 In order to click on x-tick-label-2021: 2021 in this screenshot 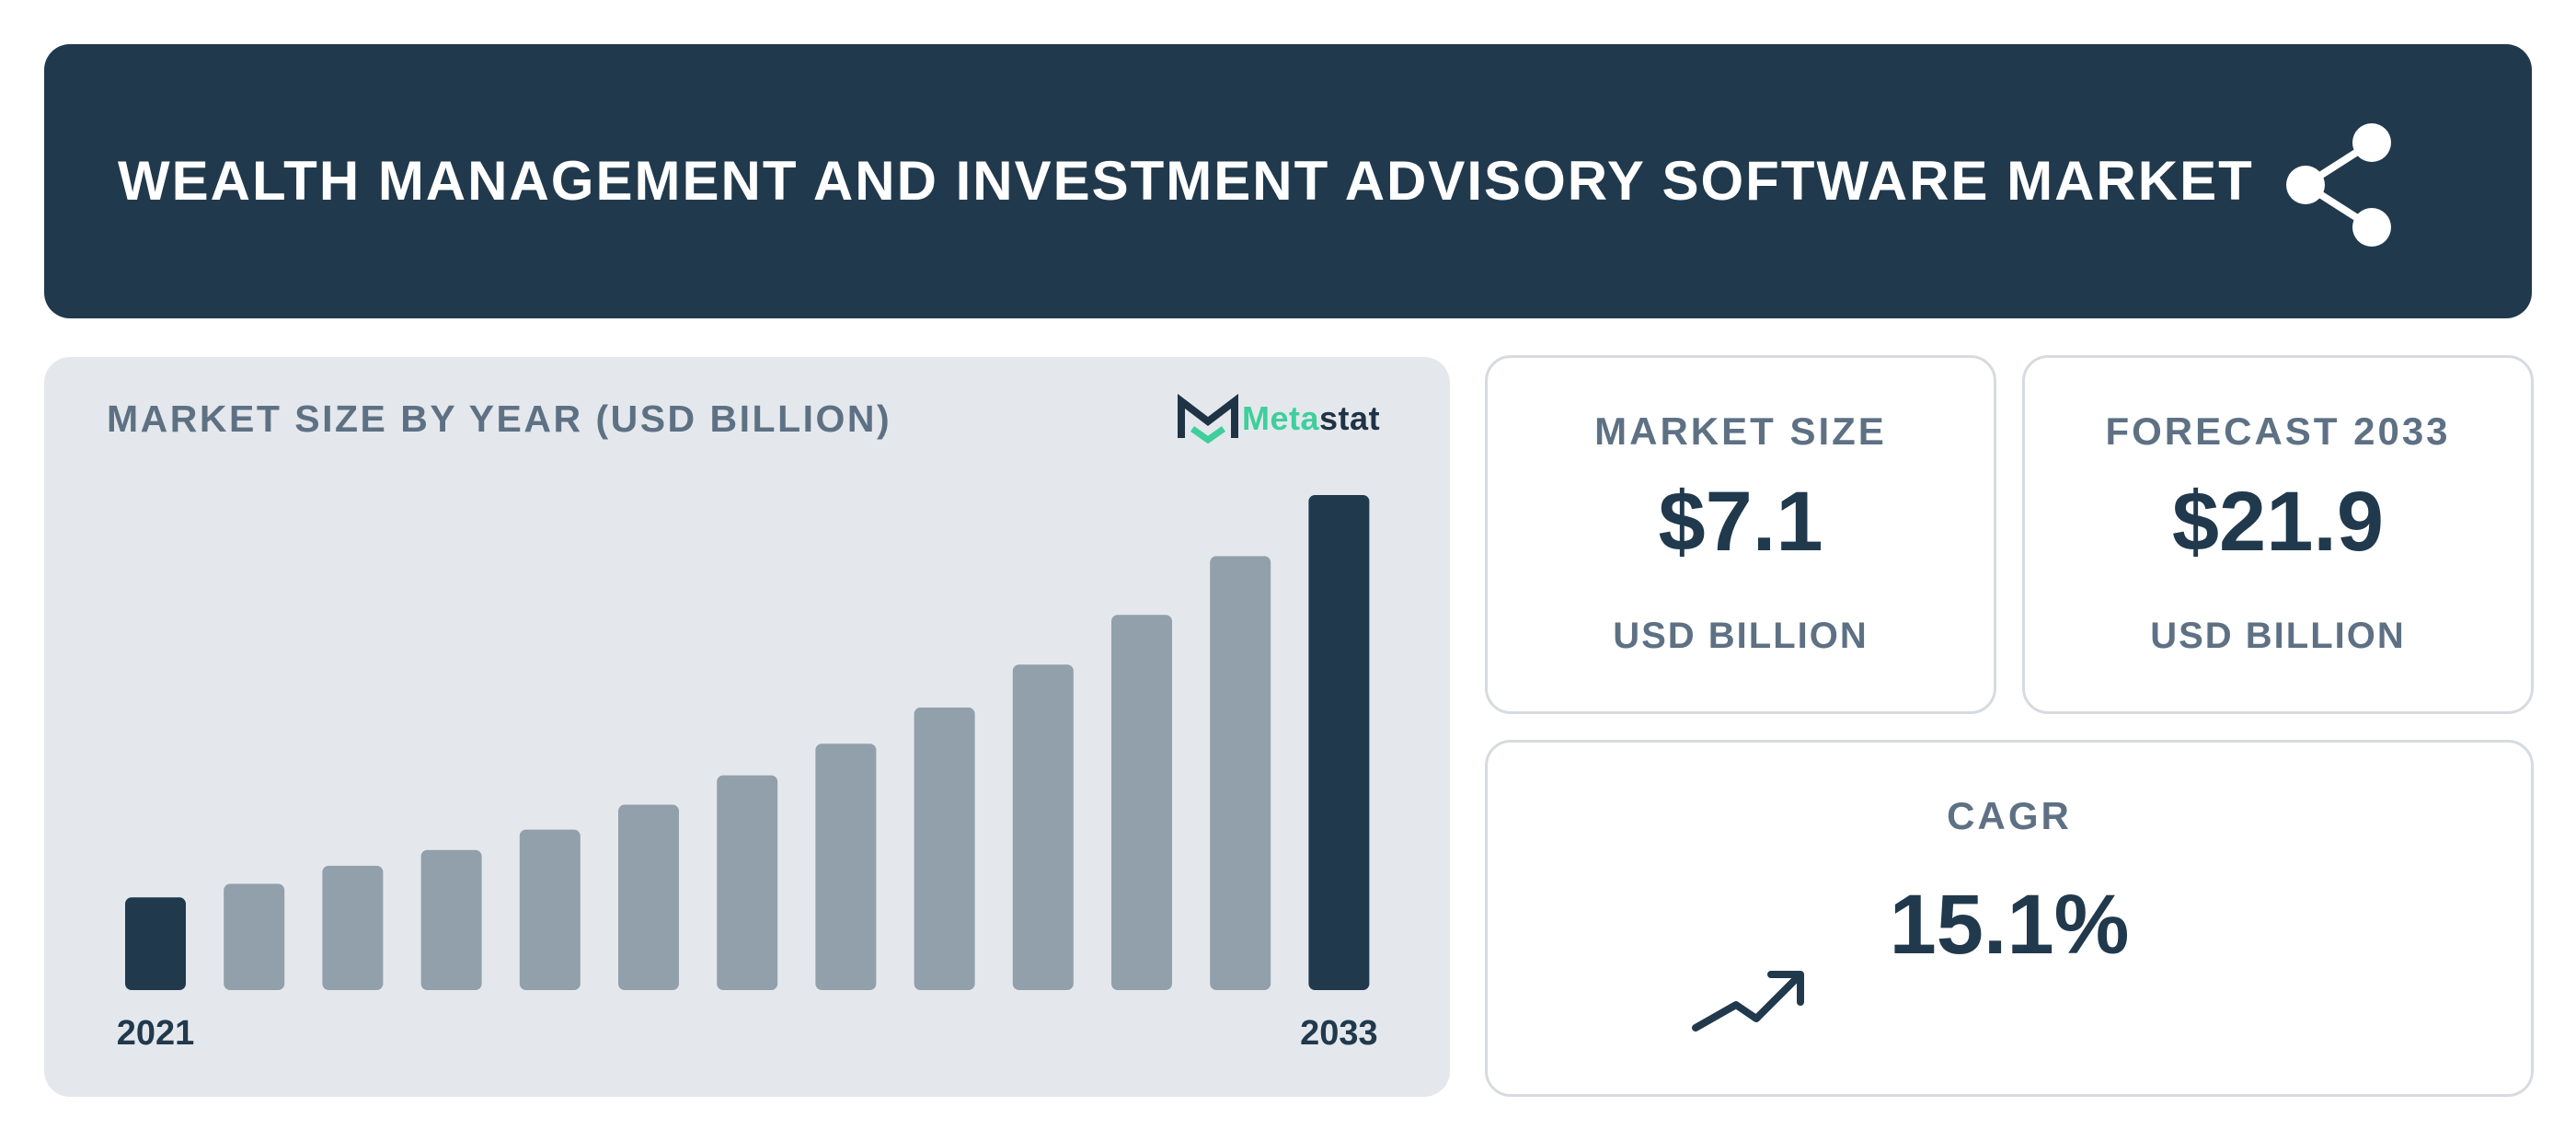, I will do `click(156, 1034)`.